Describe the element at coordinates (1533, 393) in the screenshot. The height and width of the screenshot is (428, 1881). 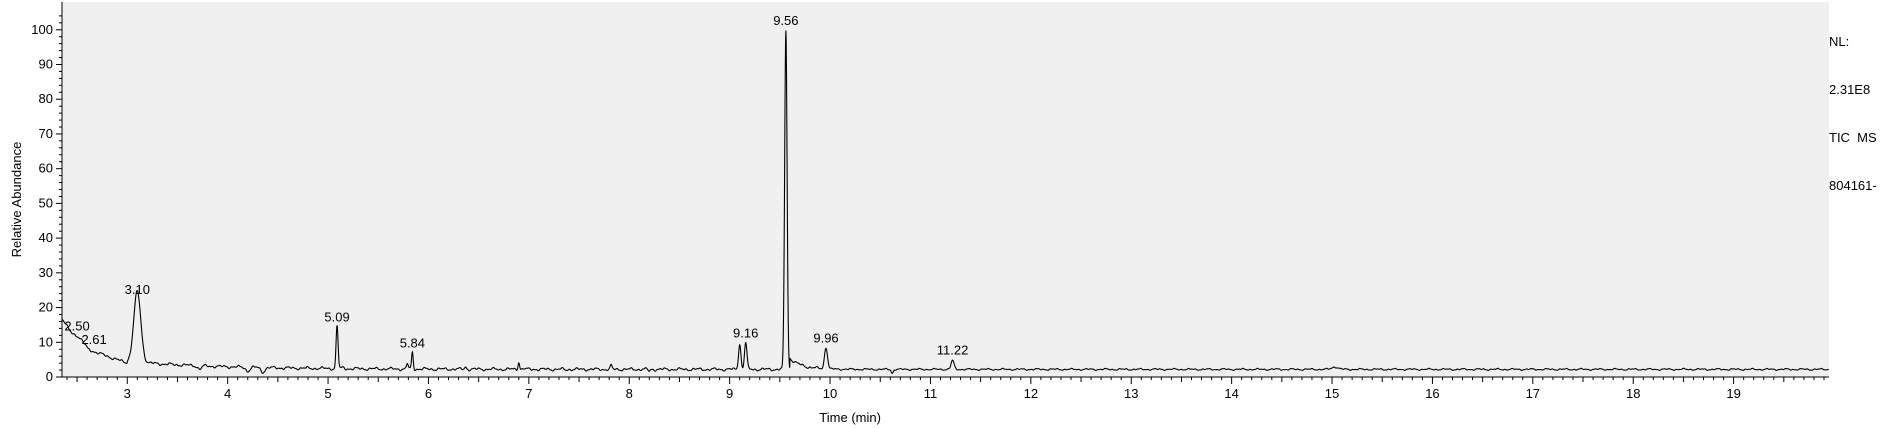
I see `x-tick-label: 17` at that location.